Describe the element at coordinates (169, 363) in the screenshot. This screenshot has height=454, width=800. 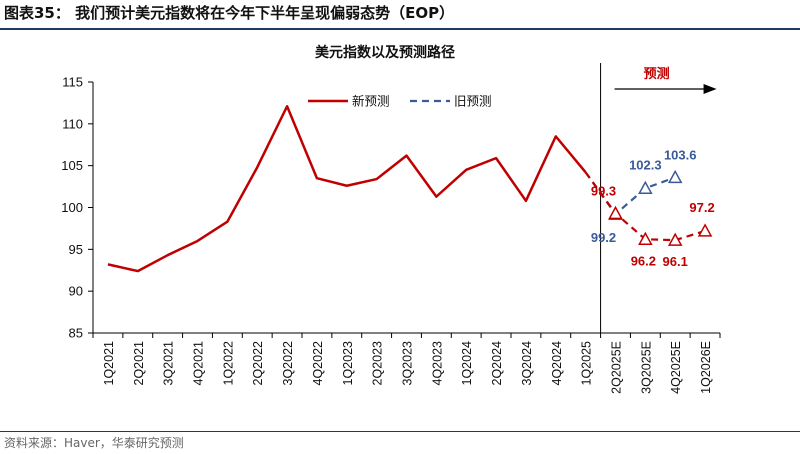
I see `x-tick-label: 3Q2021` at that location.